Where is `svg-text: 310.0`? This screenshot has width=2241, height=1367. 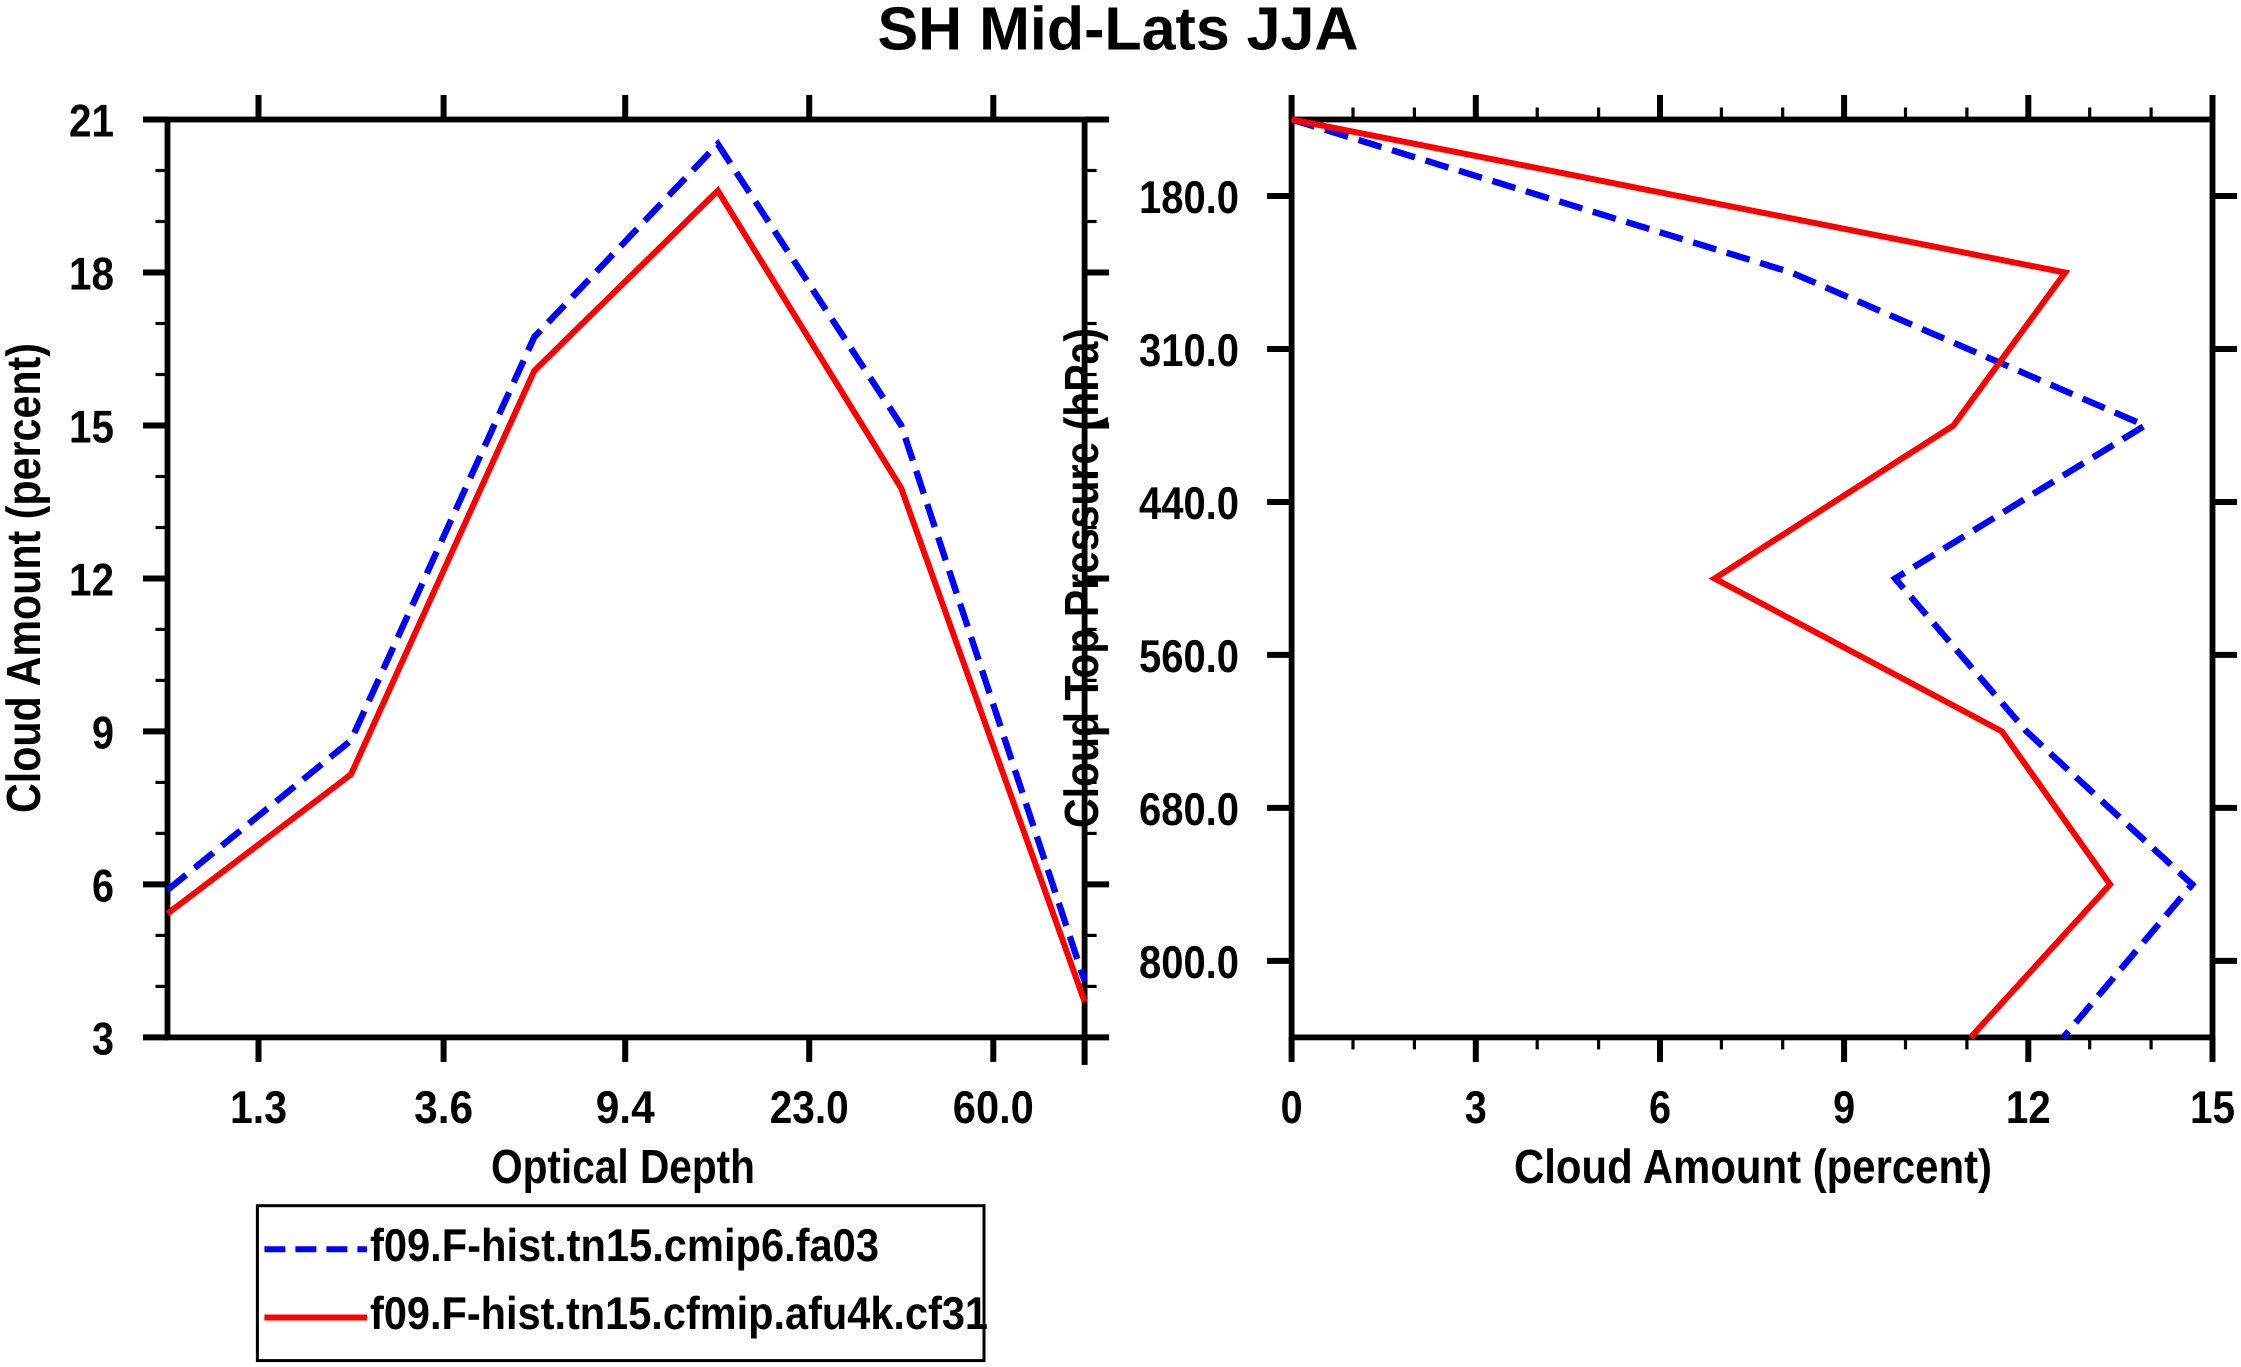 svg-text: 310.0 is located at coordinates (1189, 350).